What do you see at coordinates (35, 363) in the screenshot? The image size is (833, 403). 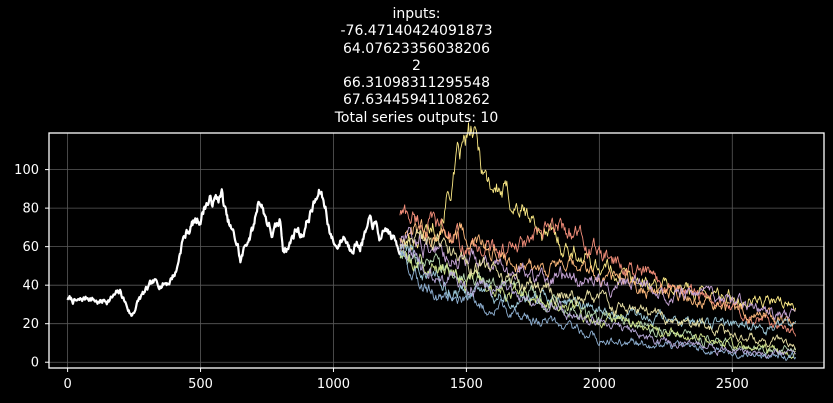 I see `y-tick-label: 0` at bounding box center [35, 363].